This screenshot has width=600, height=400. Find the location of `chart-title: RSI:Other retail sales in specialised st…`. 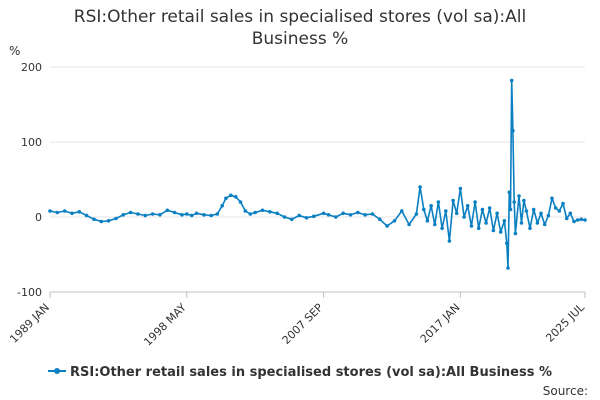

chart-title: RSI:Other retail sales in specialised st… is located at coordinates (300, 28).